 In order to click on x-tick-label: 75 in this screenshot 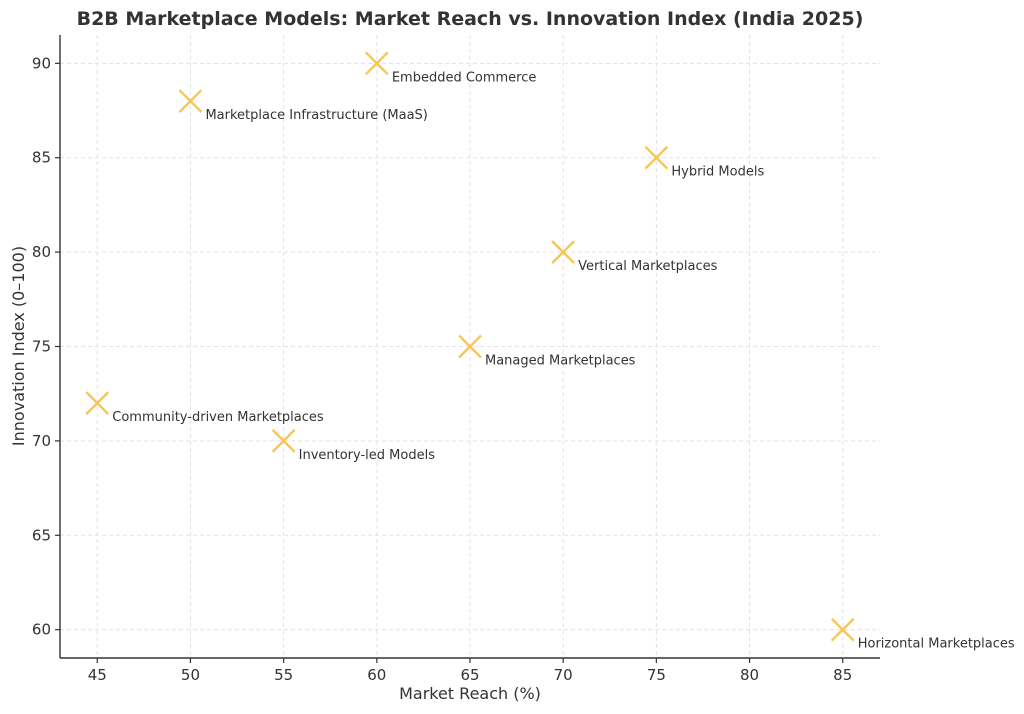, I will do `click(656, 675)`.